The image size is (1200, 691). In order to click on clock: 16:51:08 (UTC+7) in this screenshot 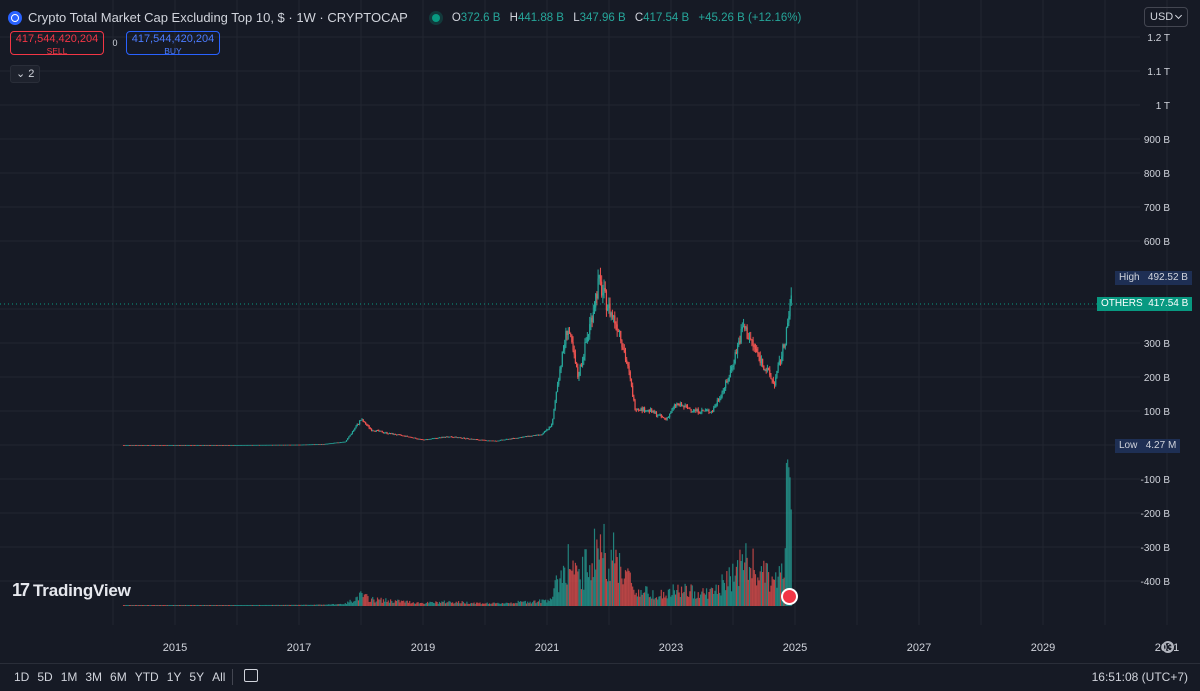, I will do `click(1139, 677)`.